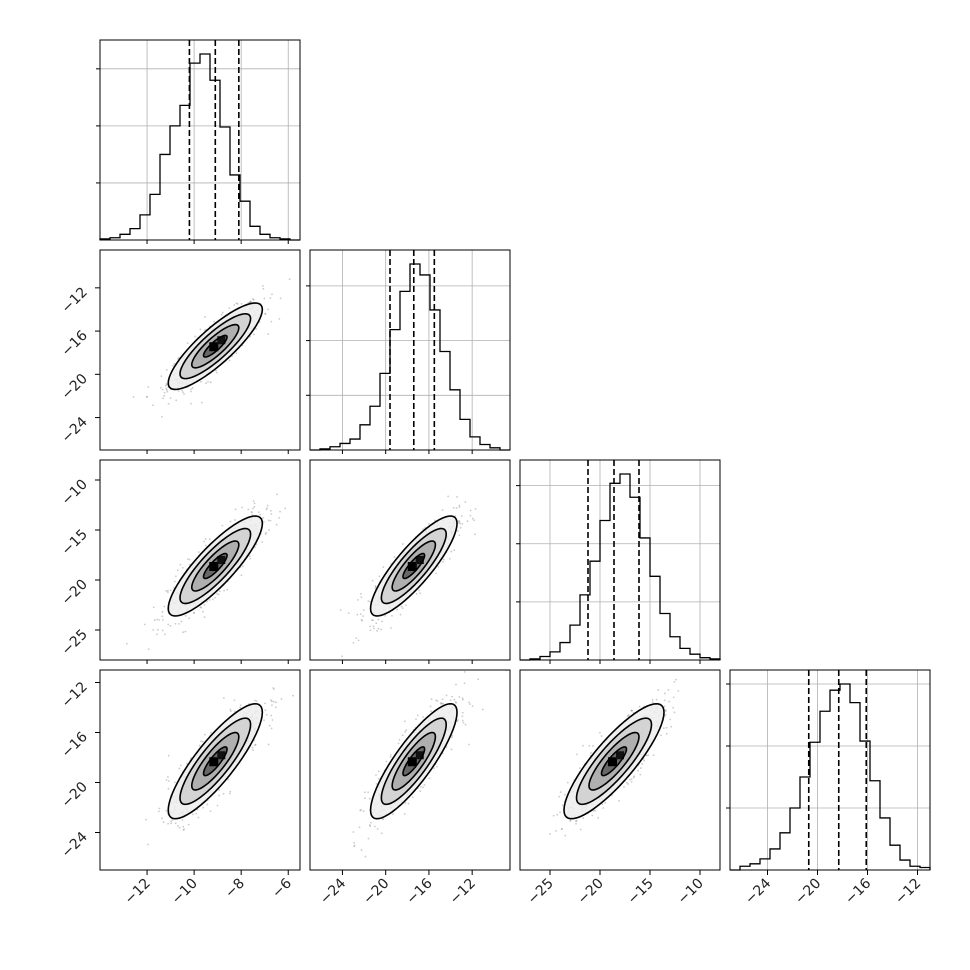 The image size is (970, 970). Describe the element at coordinates (75, 543) in the screenshot. I see `y-tick-label: −15` at that location.